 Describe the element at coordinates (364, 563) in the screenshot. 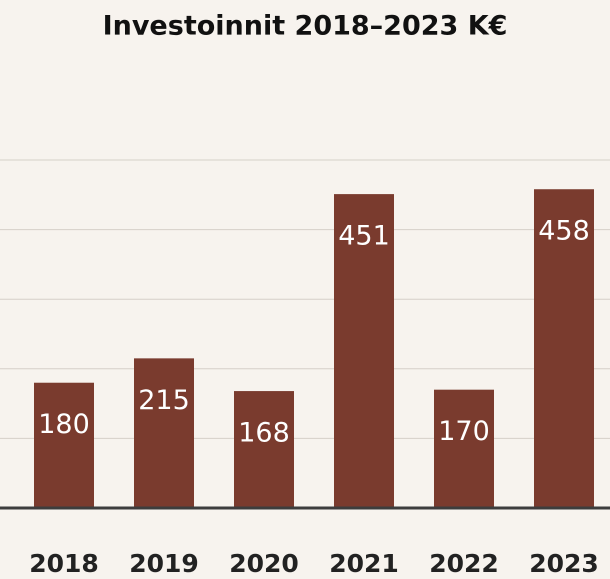

I see `x-tick-label: 2021` at that location.